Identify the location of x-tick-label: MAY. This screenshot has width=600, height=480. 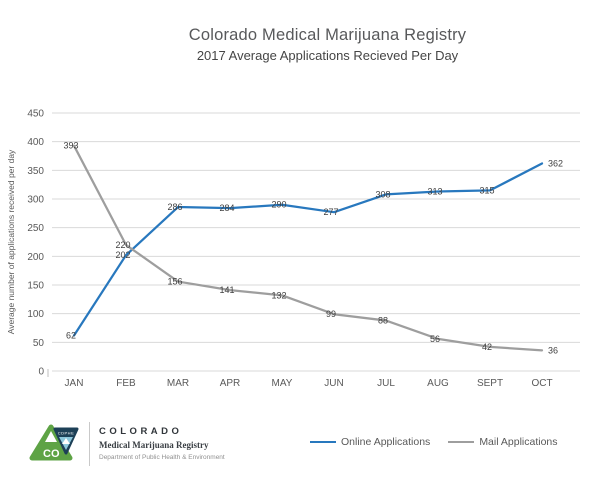
(282, 383).